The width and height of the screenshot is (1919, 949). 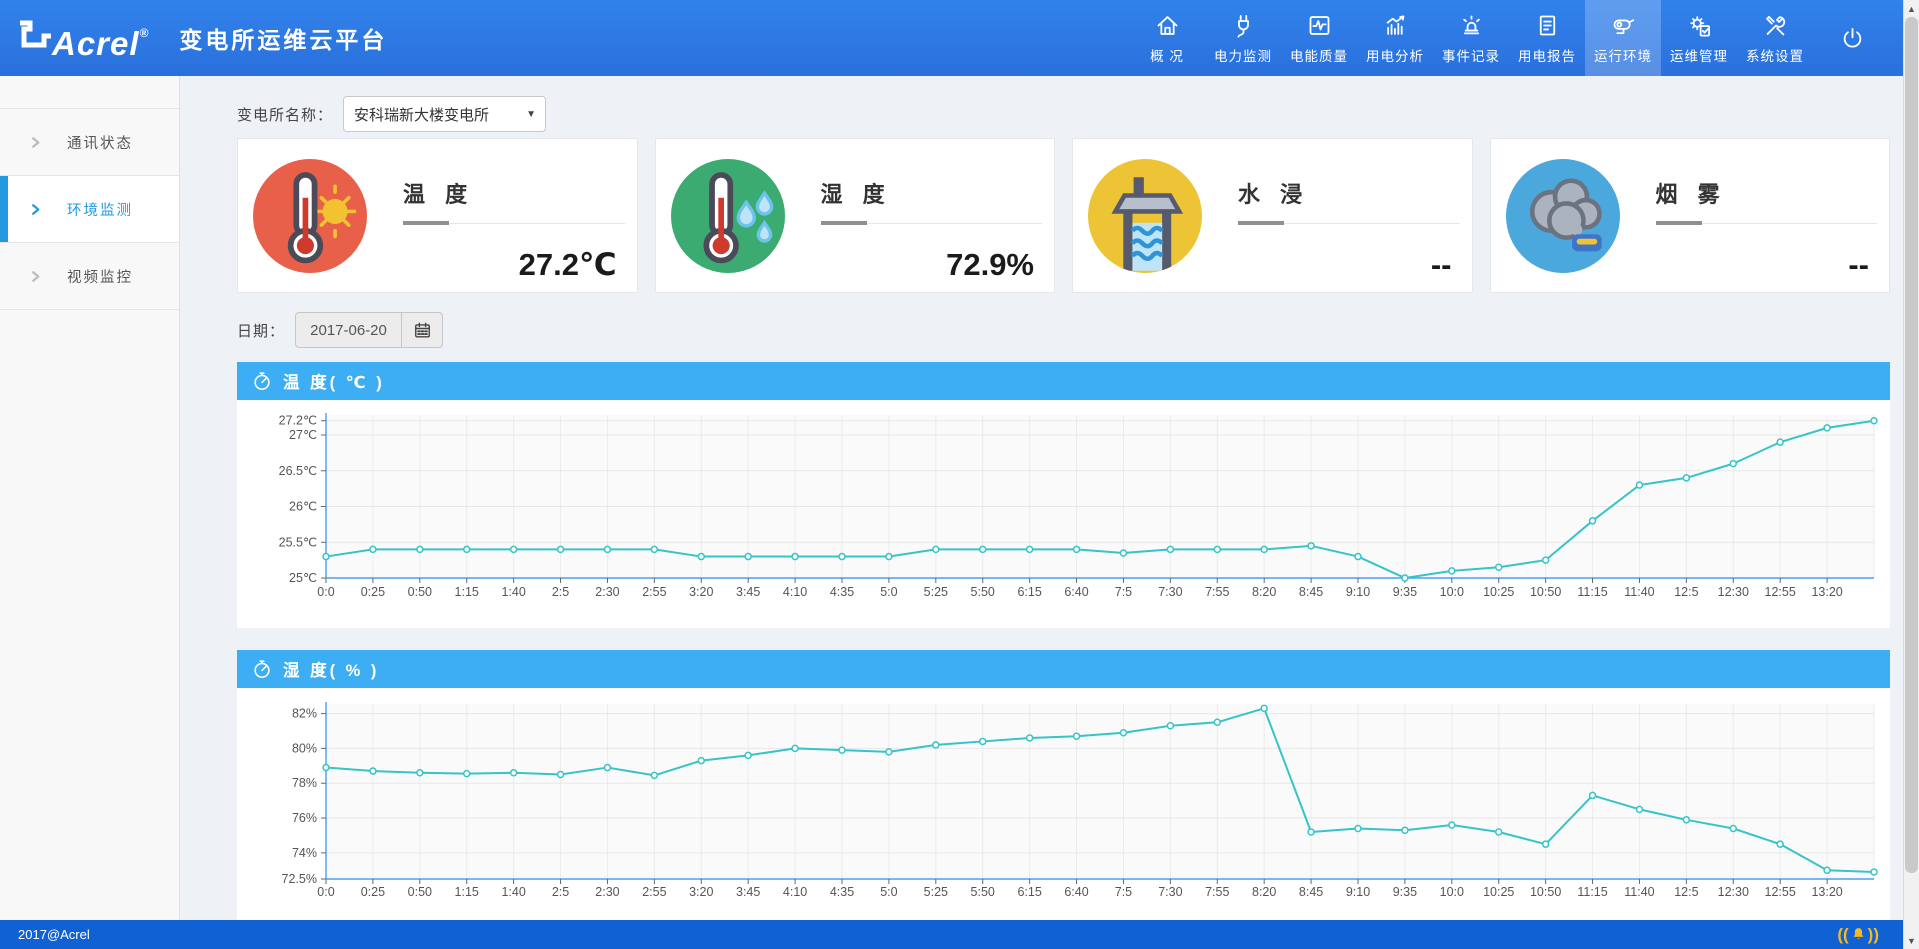 I want to click on svg-text: 2:30, so click(x=607, y=592).